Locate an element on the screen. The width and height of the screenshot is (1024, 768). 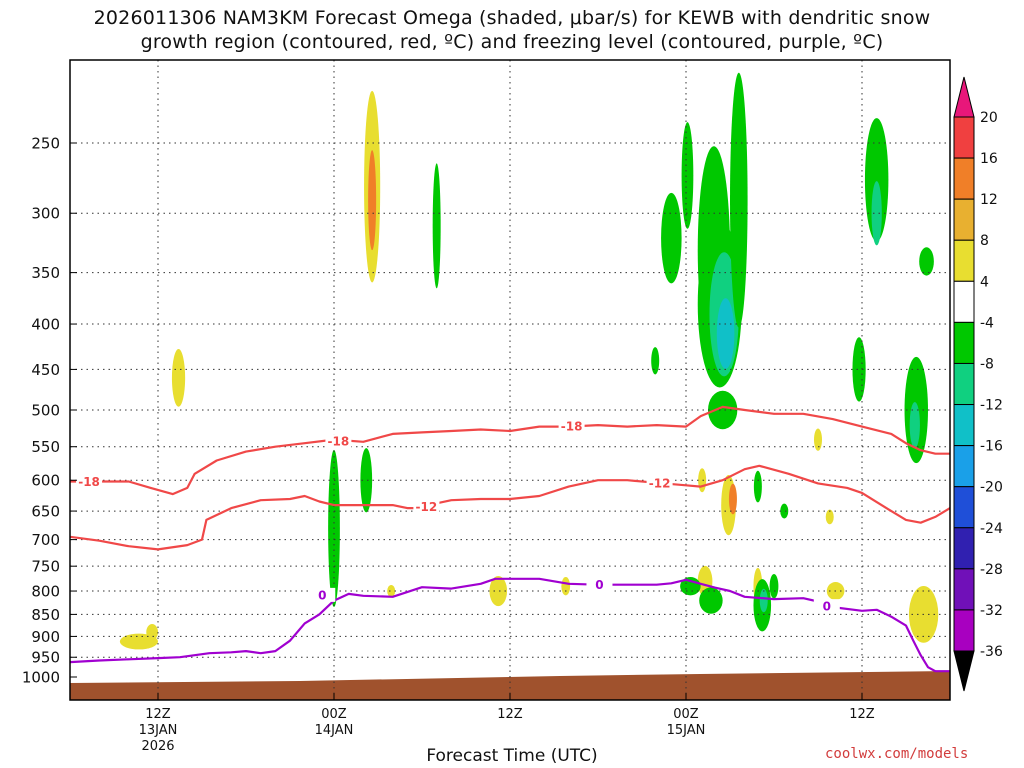
y-tick-label-650: 650 is located at coordinates (45, 512).